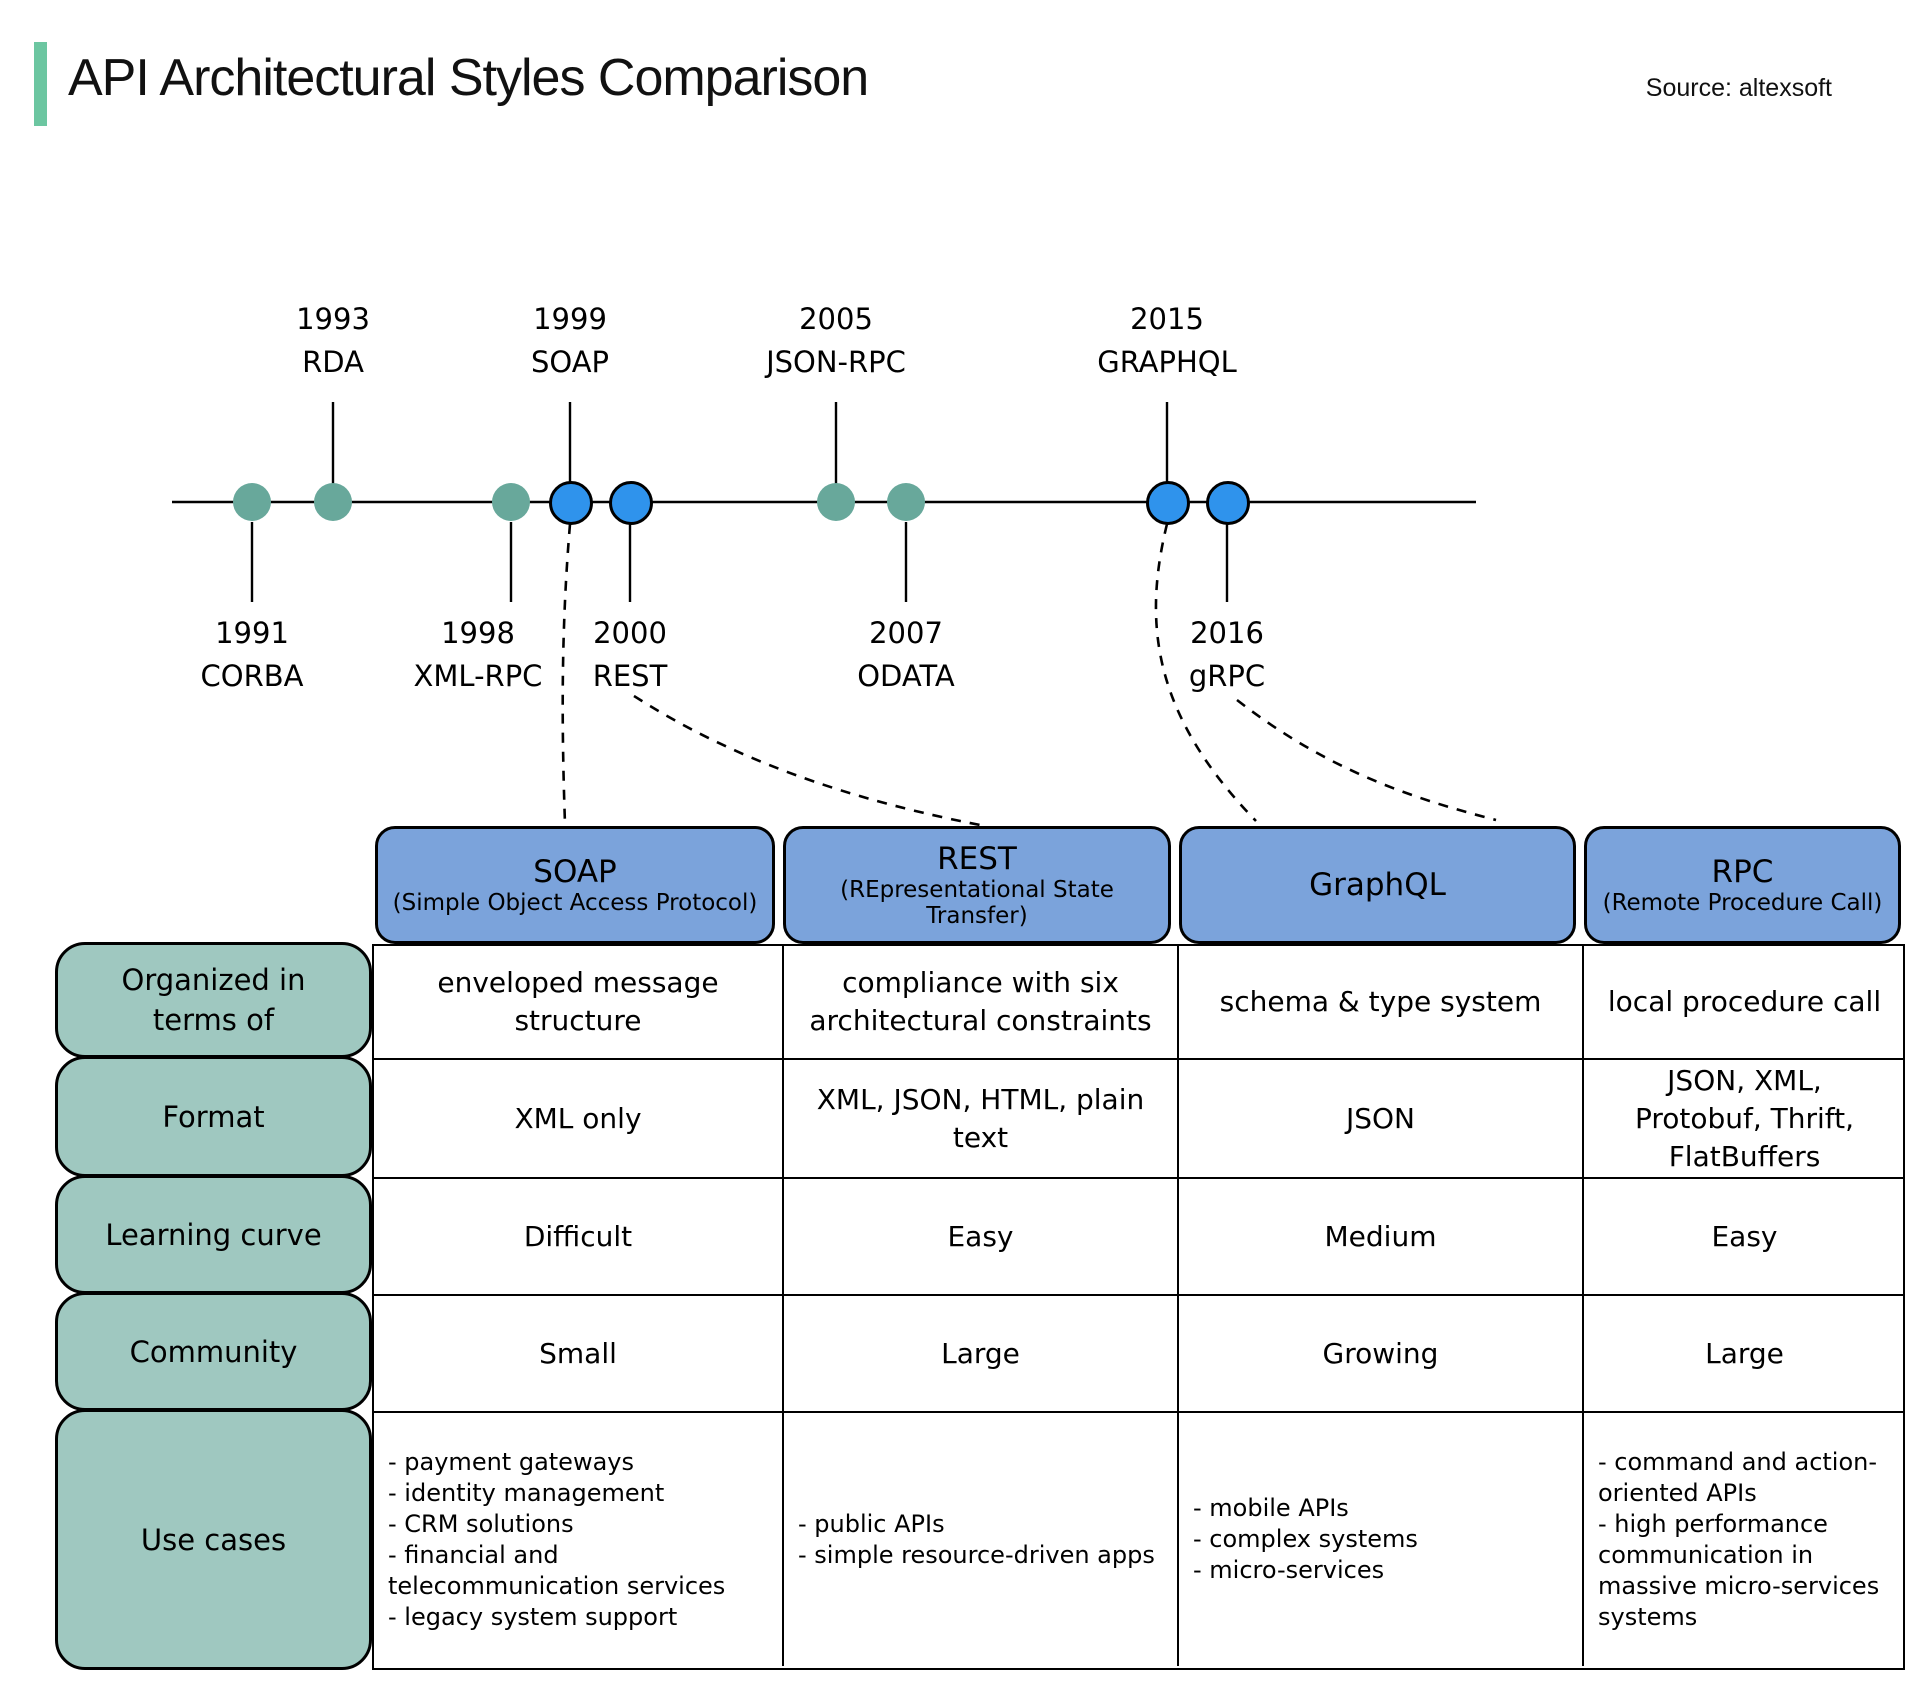 Image resolution: width=1932 pixels, height=1702 pixels. I want to click on event-name: SOAP, so click(570, 362).